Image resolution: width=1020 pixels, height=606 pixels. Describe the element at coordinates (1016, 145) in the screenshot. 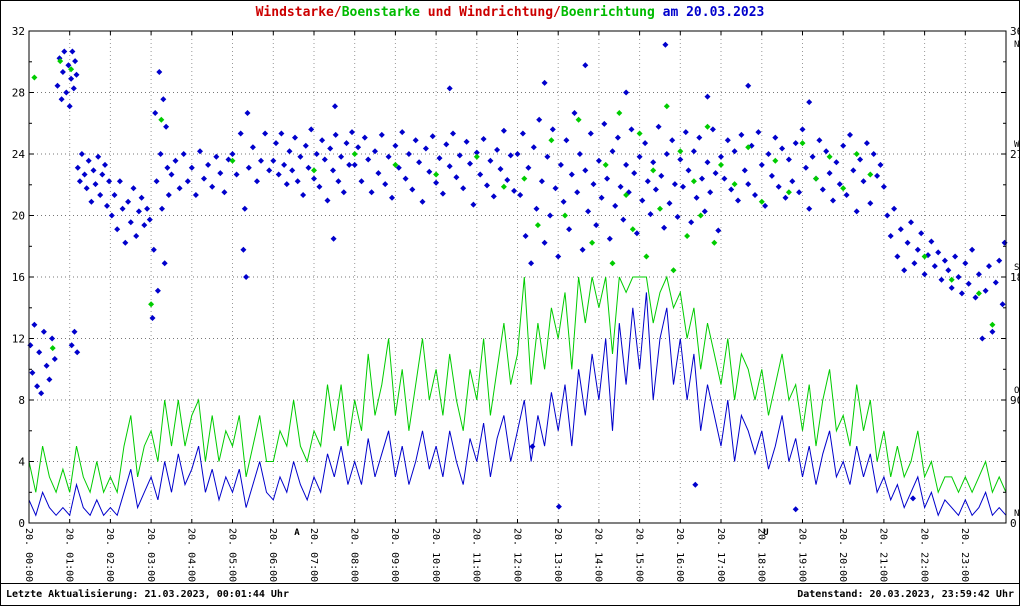

I see `compass-label: W` at that location.